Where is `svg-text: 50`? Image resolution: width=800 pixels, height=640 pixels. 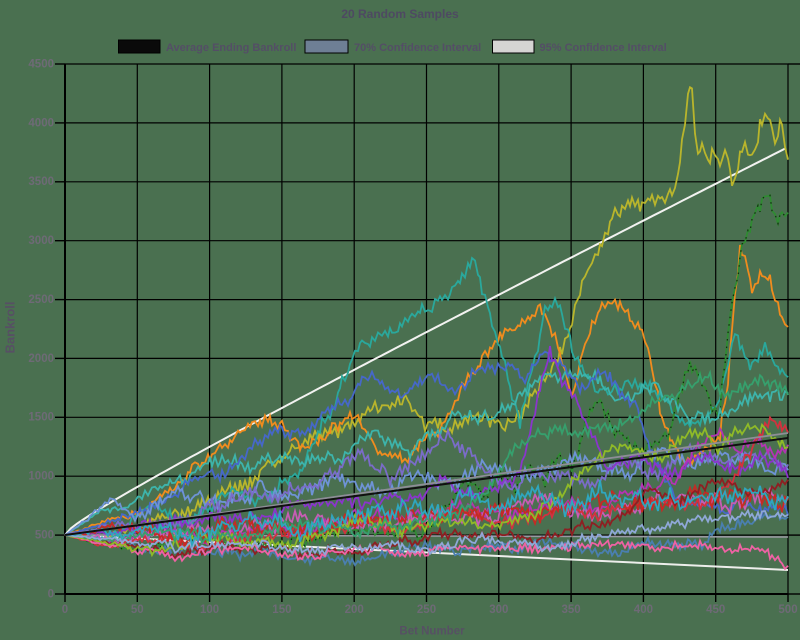 svg-text: 50 is located at coordinates (137, 610).